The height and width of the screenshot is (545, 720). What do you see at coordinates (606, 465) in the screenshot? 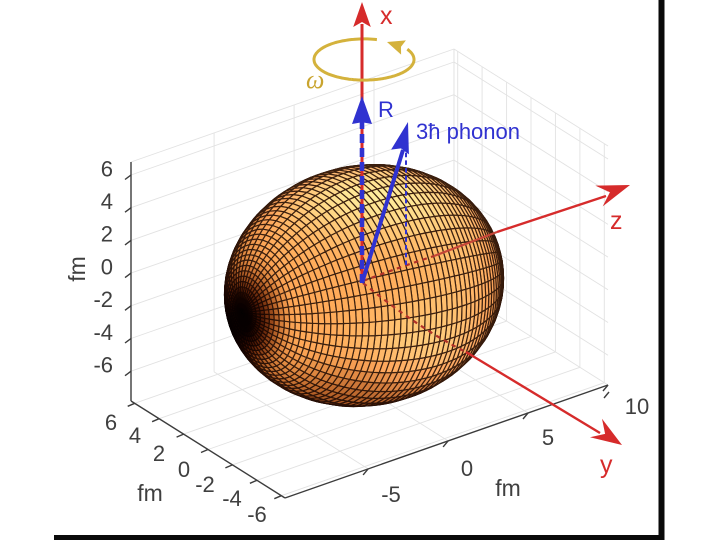
I see `svg-text: y` at bounding box center [606, 465].